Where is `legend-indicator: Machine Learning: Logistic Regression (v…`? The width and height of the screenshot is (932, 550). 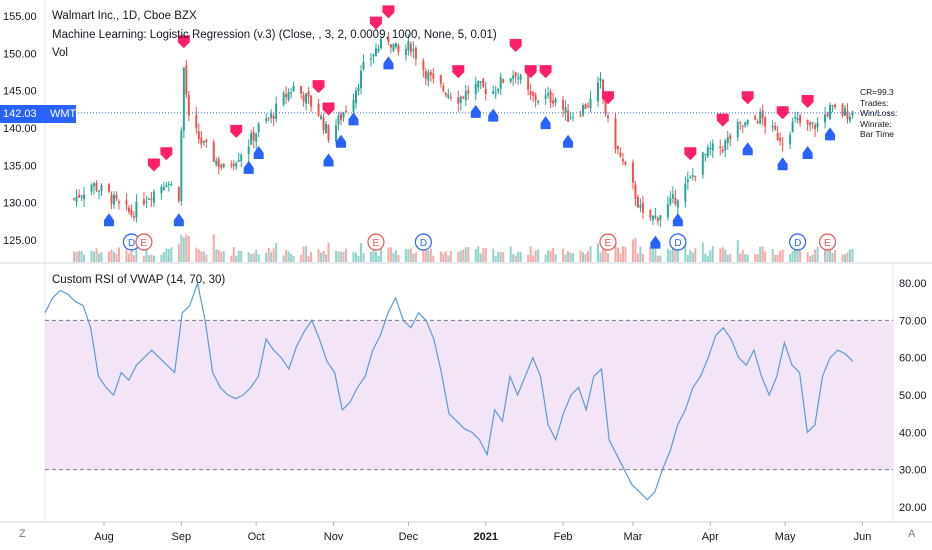 legend-indicator: Machine Learning: Logistic Regression (v… is located at coordinates (274, 35).